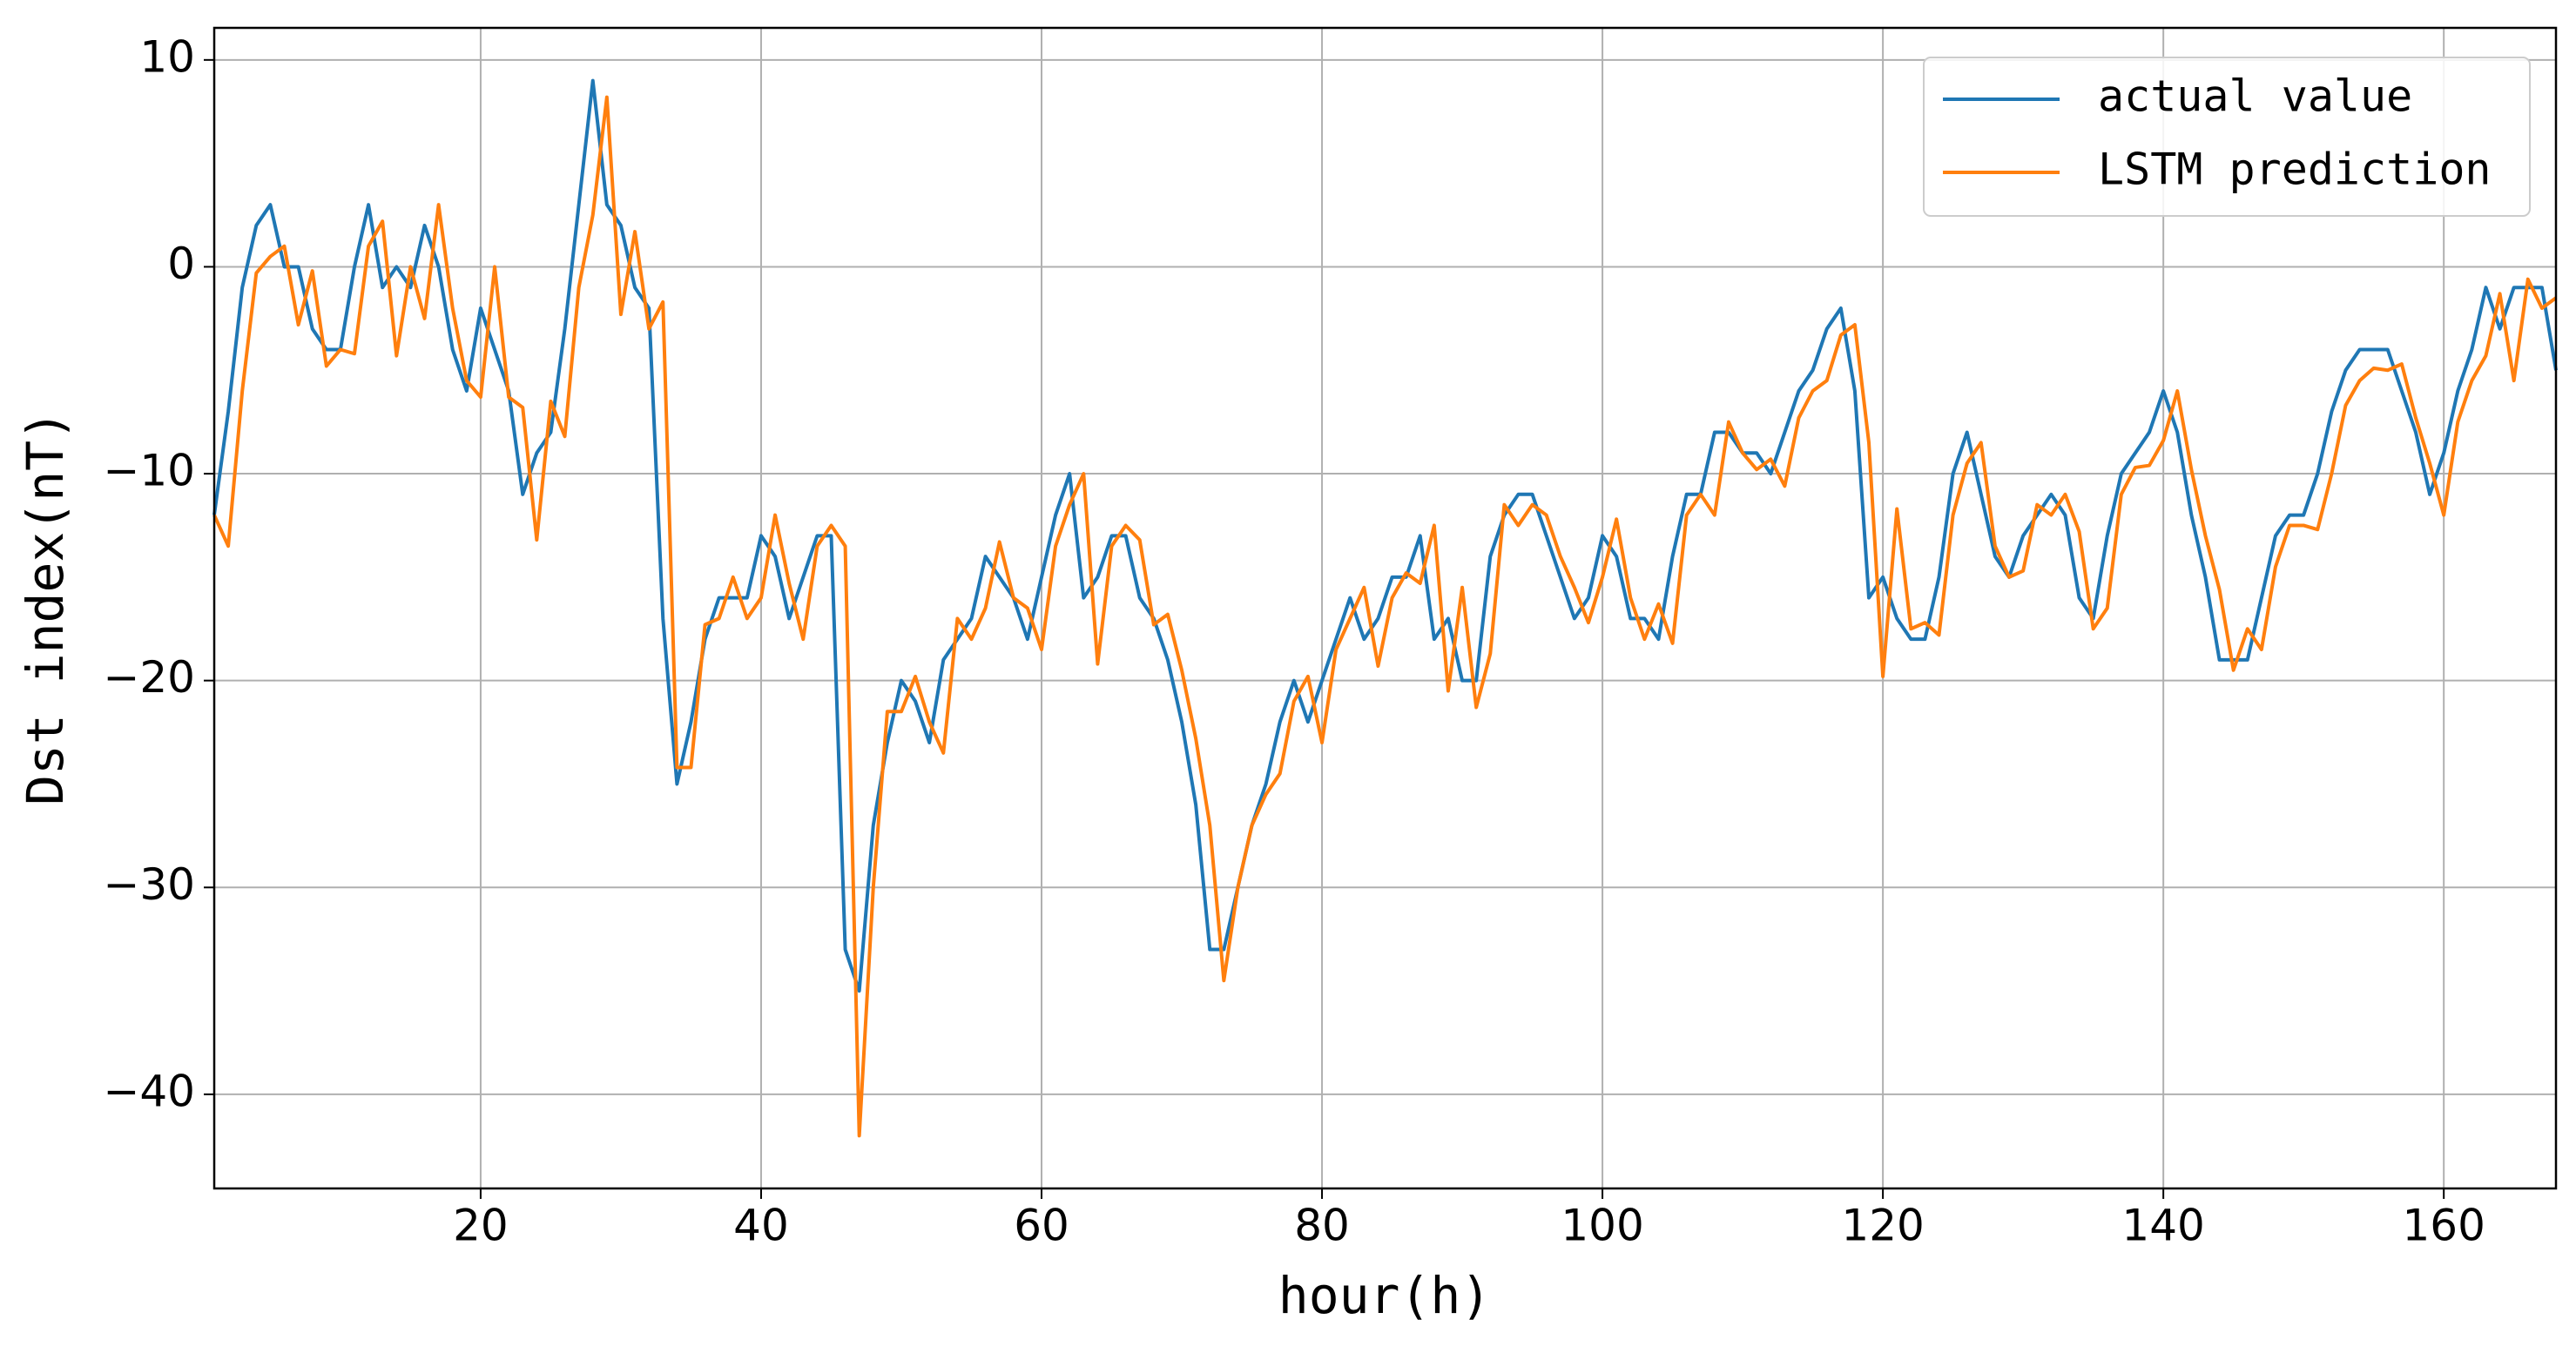 Image resolution: width=2576 pixels, height=1353 pixels. What do you see at coordinates (2443, 1226) in the screenshot?
I see `x-tick-label: 160` at bounding box center [2443, 1226].